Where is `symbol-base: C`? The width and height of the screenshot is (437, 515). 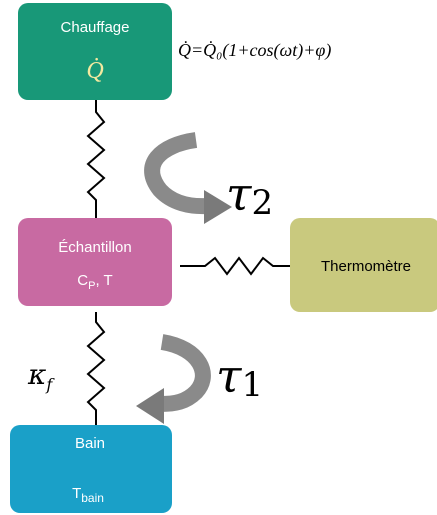
symbol-base: C is located at coordinates (82, 280).